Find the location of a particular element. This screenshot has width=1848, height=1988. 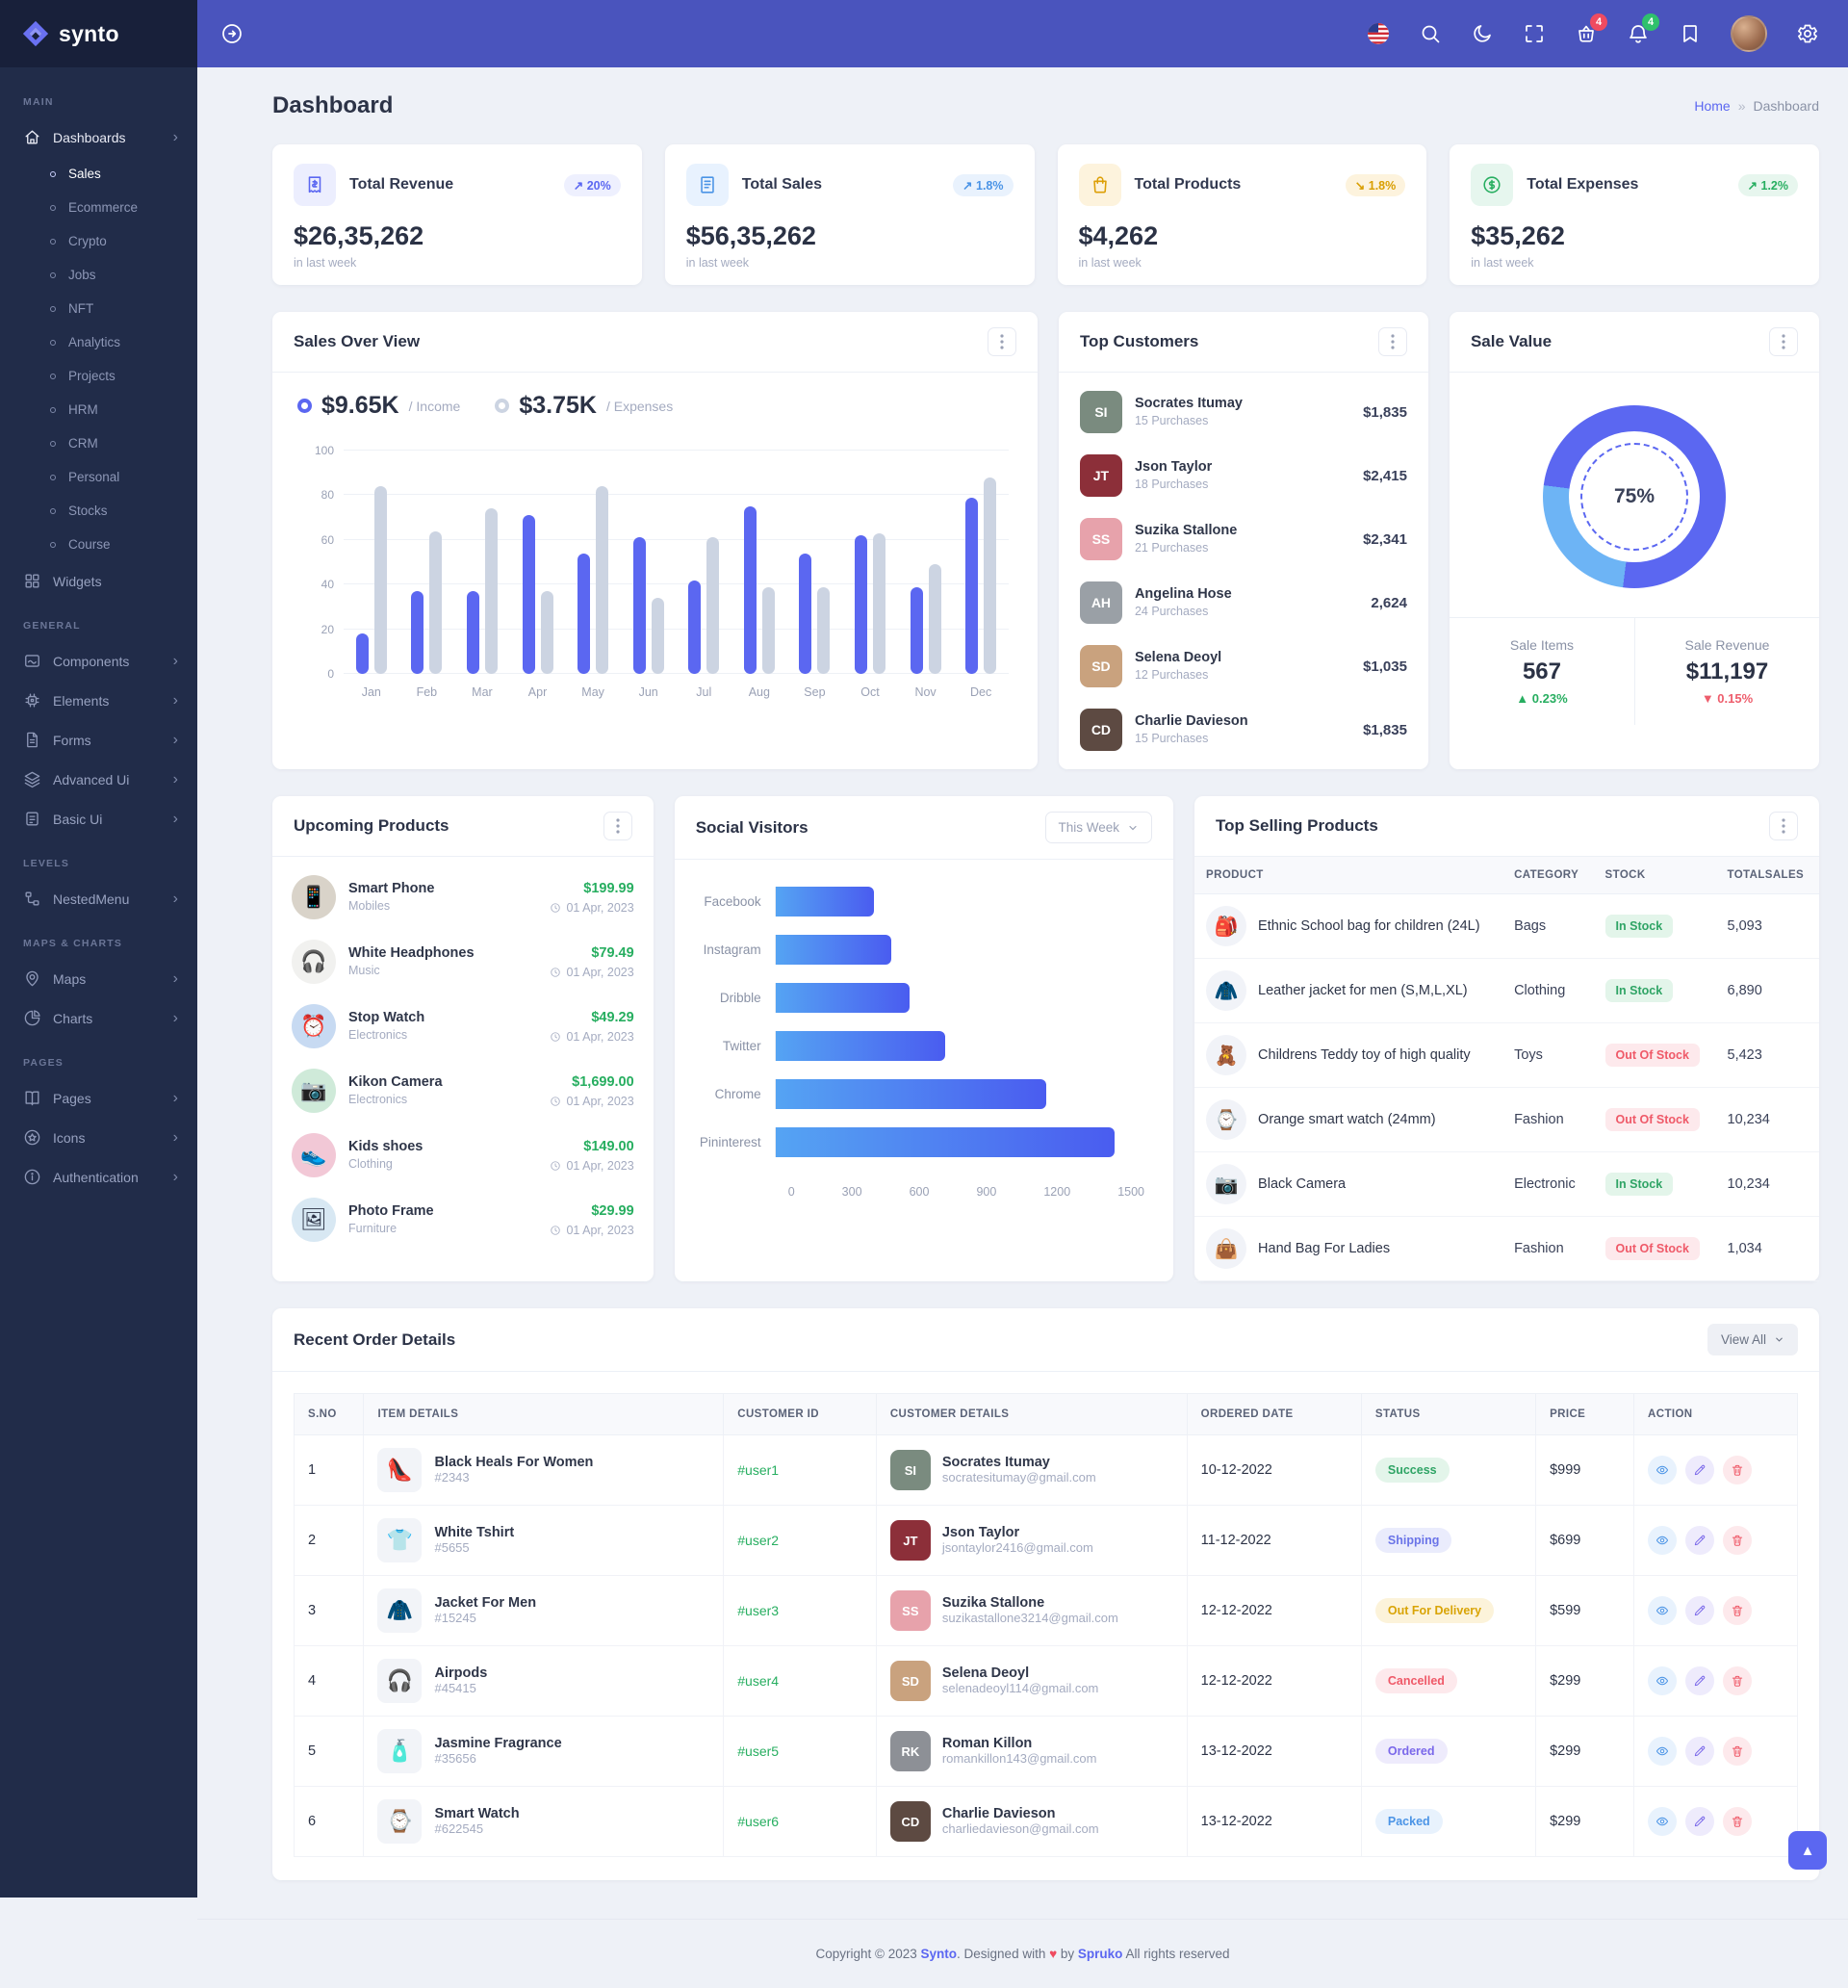

product-image: 👟 is located at coordinates (314, 1154).